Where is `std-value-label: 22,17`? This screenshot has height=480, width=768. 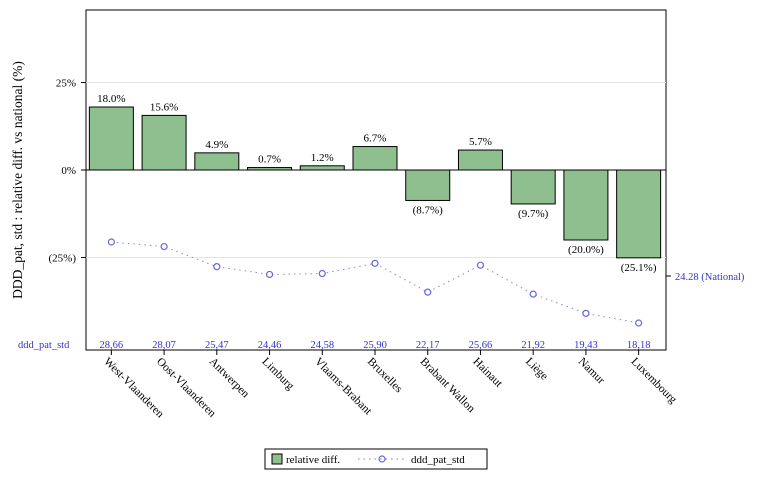
std-value-label: 22,17 is located at coordinates (428, 345).